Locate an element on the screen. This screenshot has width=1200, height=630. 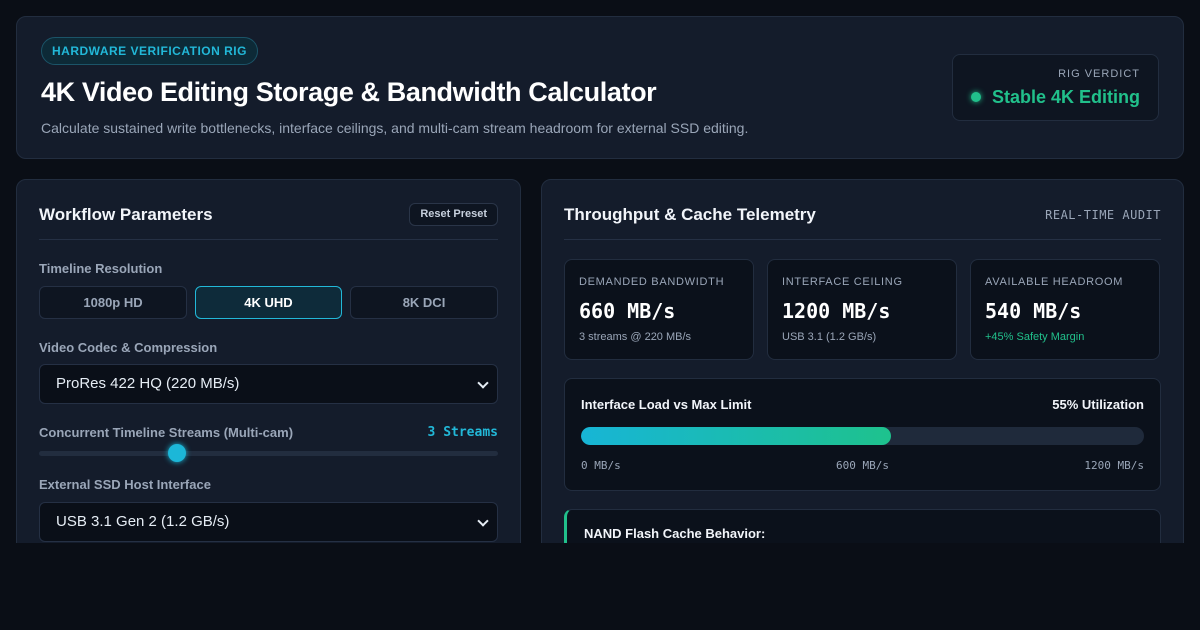
scale-tick: 0 MB/s is located at coordinates (601, 465).